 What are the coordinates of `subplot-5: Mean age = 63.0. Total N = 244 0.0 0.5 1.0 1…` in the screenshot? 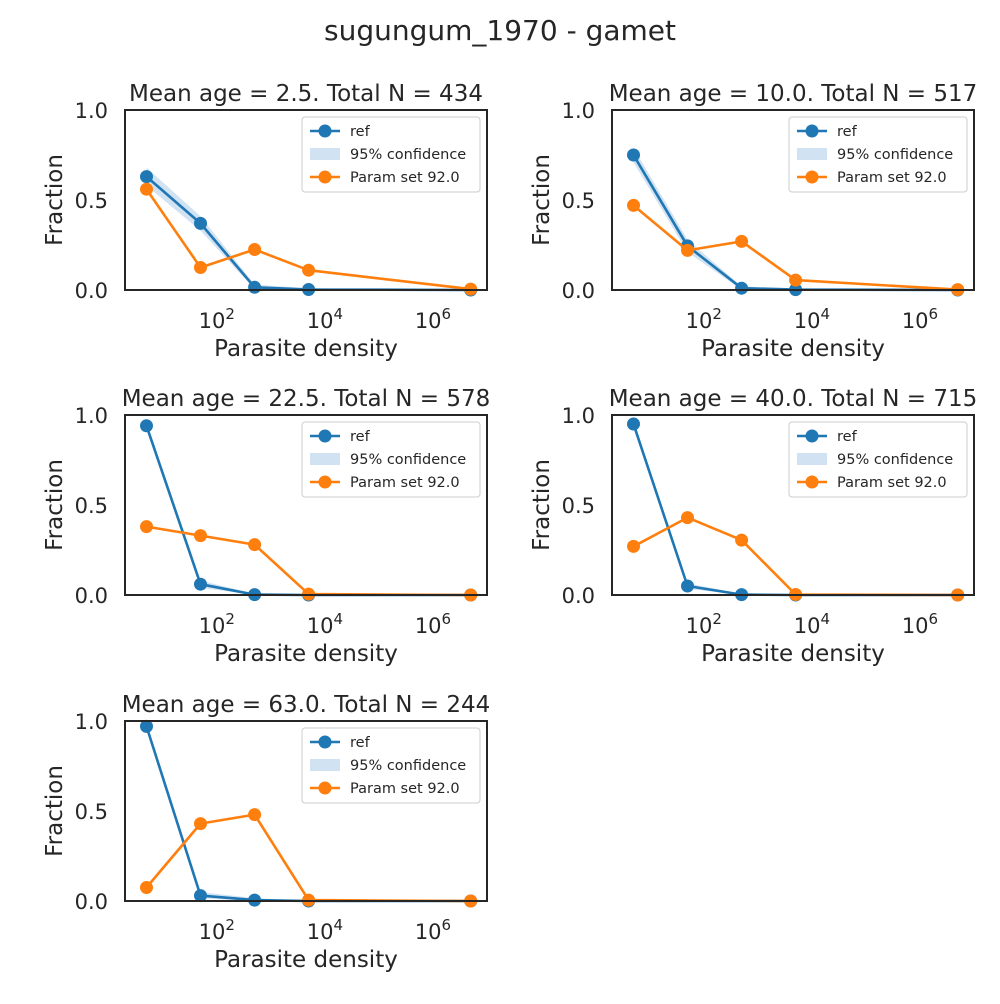 It's located at (266, 832).